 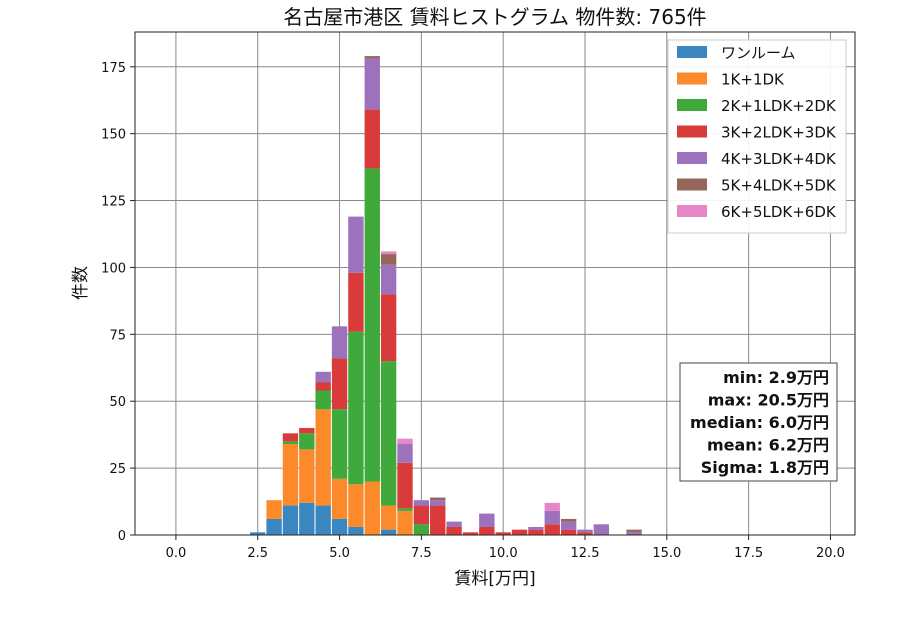 What do you see at coordinates (758, 53) in the screenshot?
I see `legend-label: ワンルーム` at bounding box center [758, 53].